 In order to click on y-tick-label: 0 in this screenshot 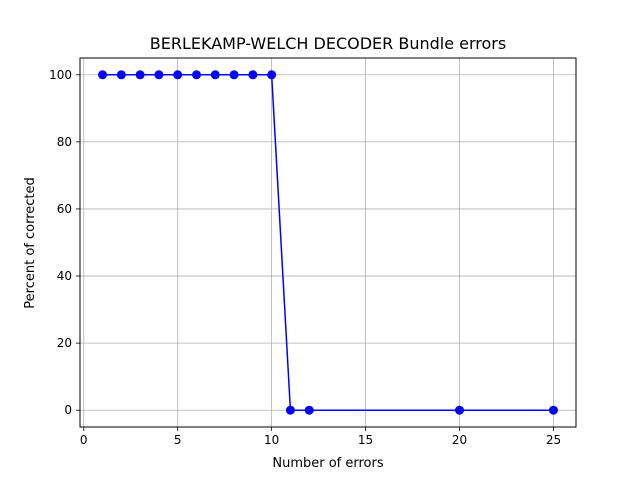, I will do `click(68, 410)`.